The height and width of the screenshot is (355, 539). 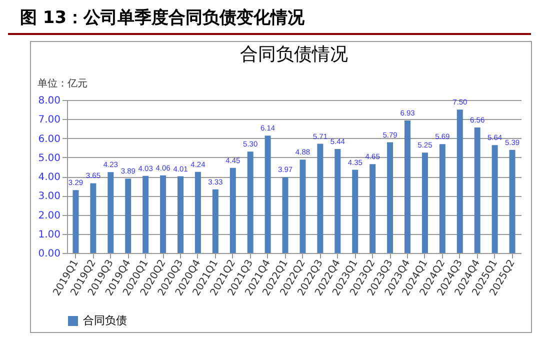 What do you see at coordinates (63, 84) in the screenshot?
I see `y-axis-title: 单位：亿元` at bounding box center [63, 84].